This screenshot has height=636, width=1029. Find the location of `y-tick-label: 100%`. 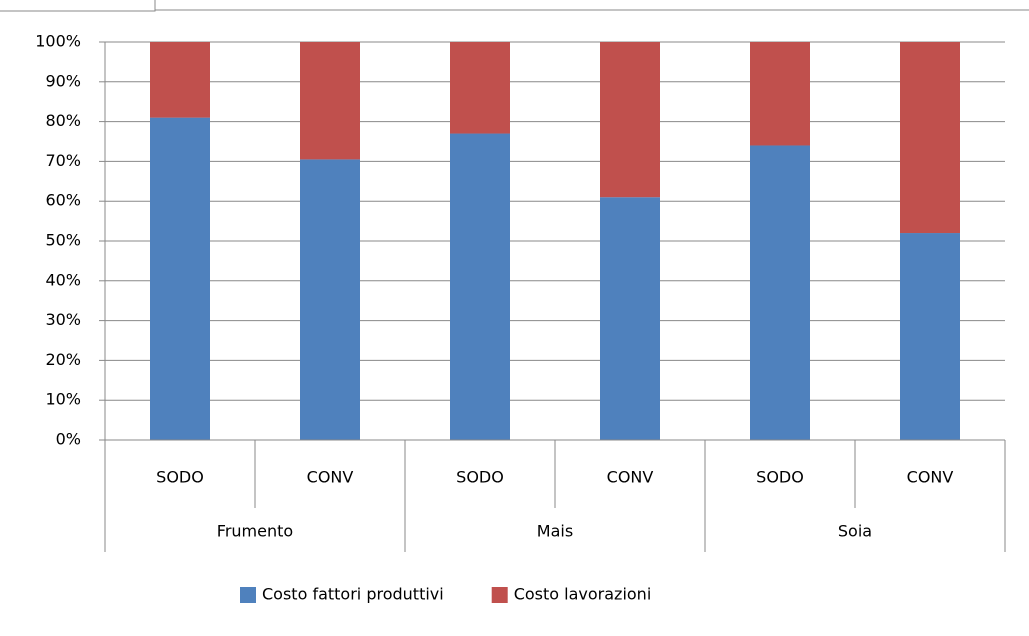

y-tick-label: 100% is located at coordinates (58, 41).